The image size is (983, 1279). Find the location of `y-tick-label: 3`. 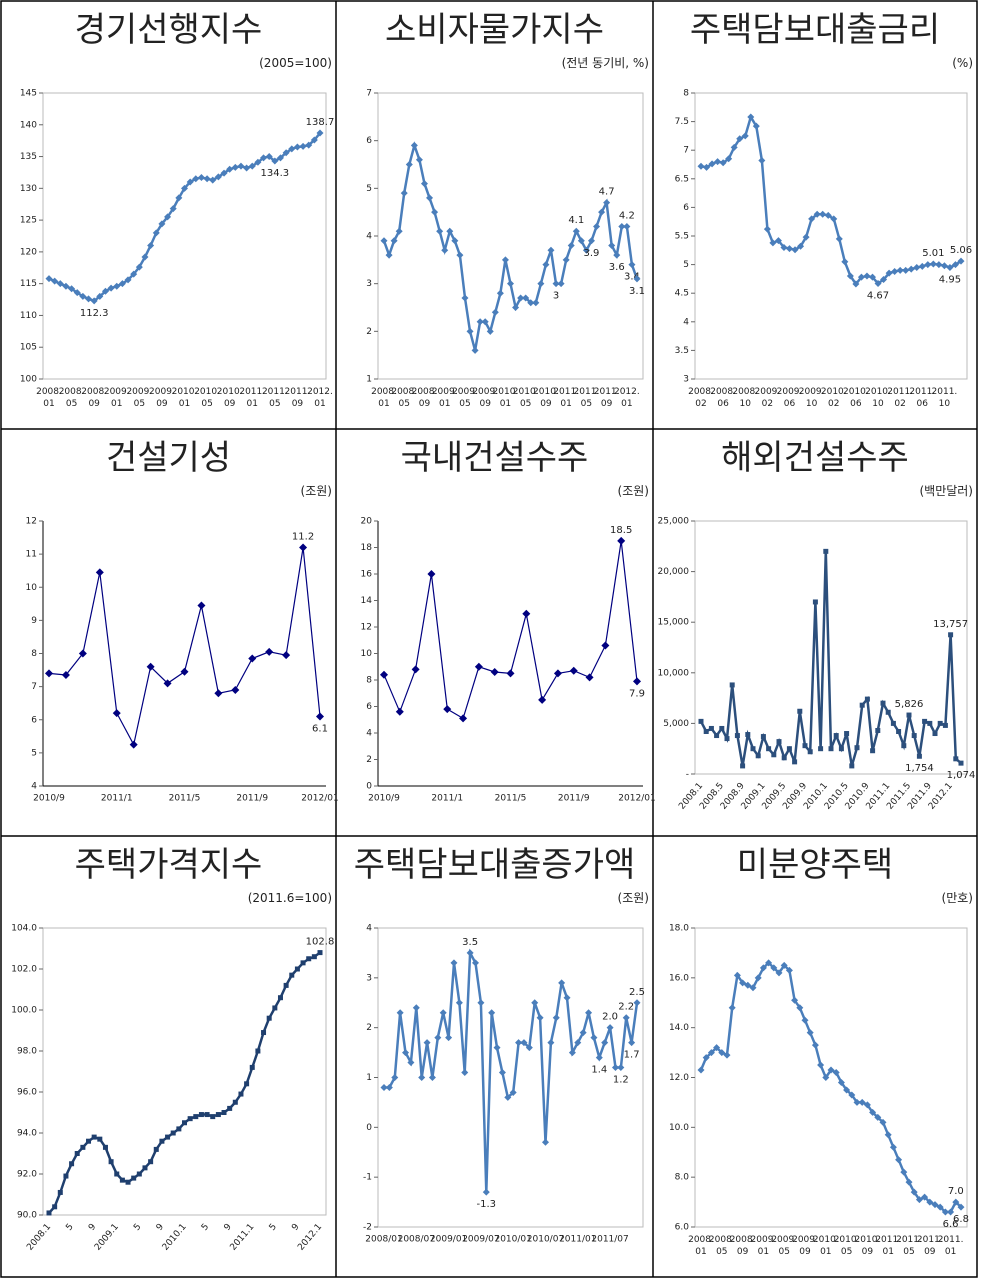

y-tick-label: 3 is located at coordinates (686, 380).